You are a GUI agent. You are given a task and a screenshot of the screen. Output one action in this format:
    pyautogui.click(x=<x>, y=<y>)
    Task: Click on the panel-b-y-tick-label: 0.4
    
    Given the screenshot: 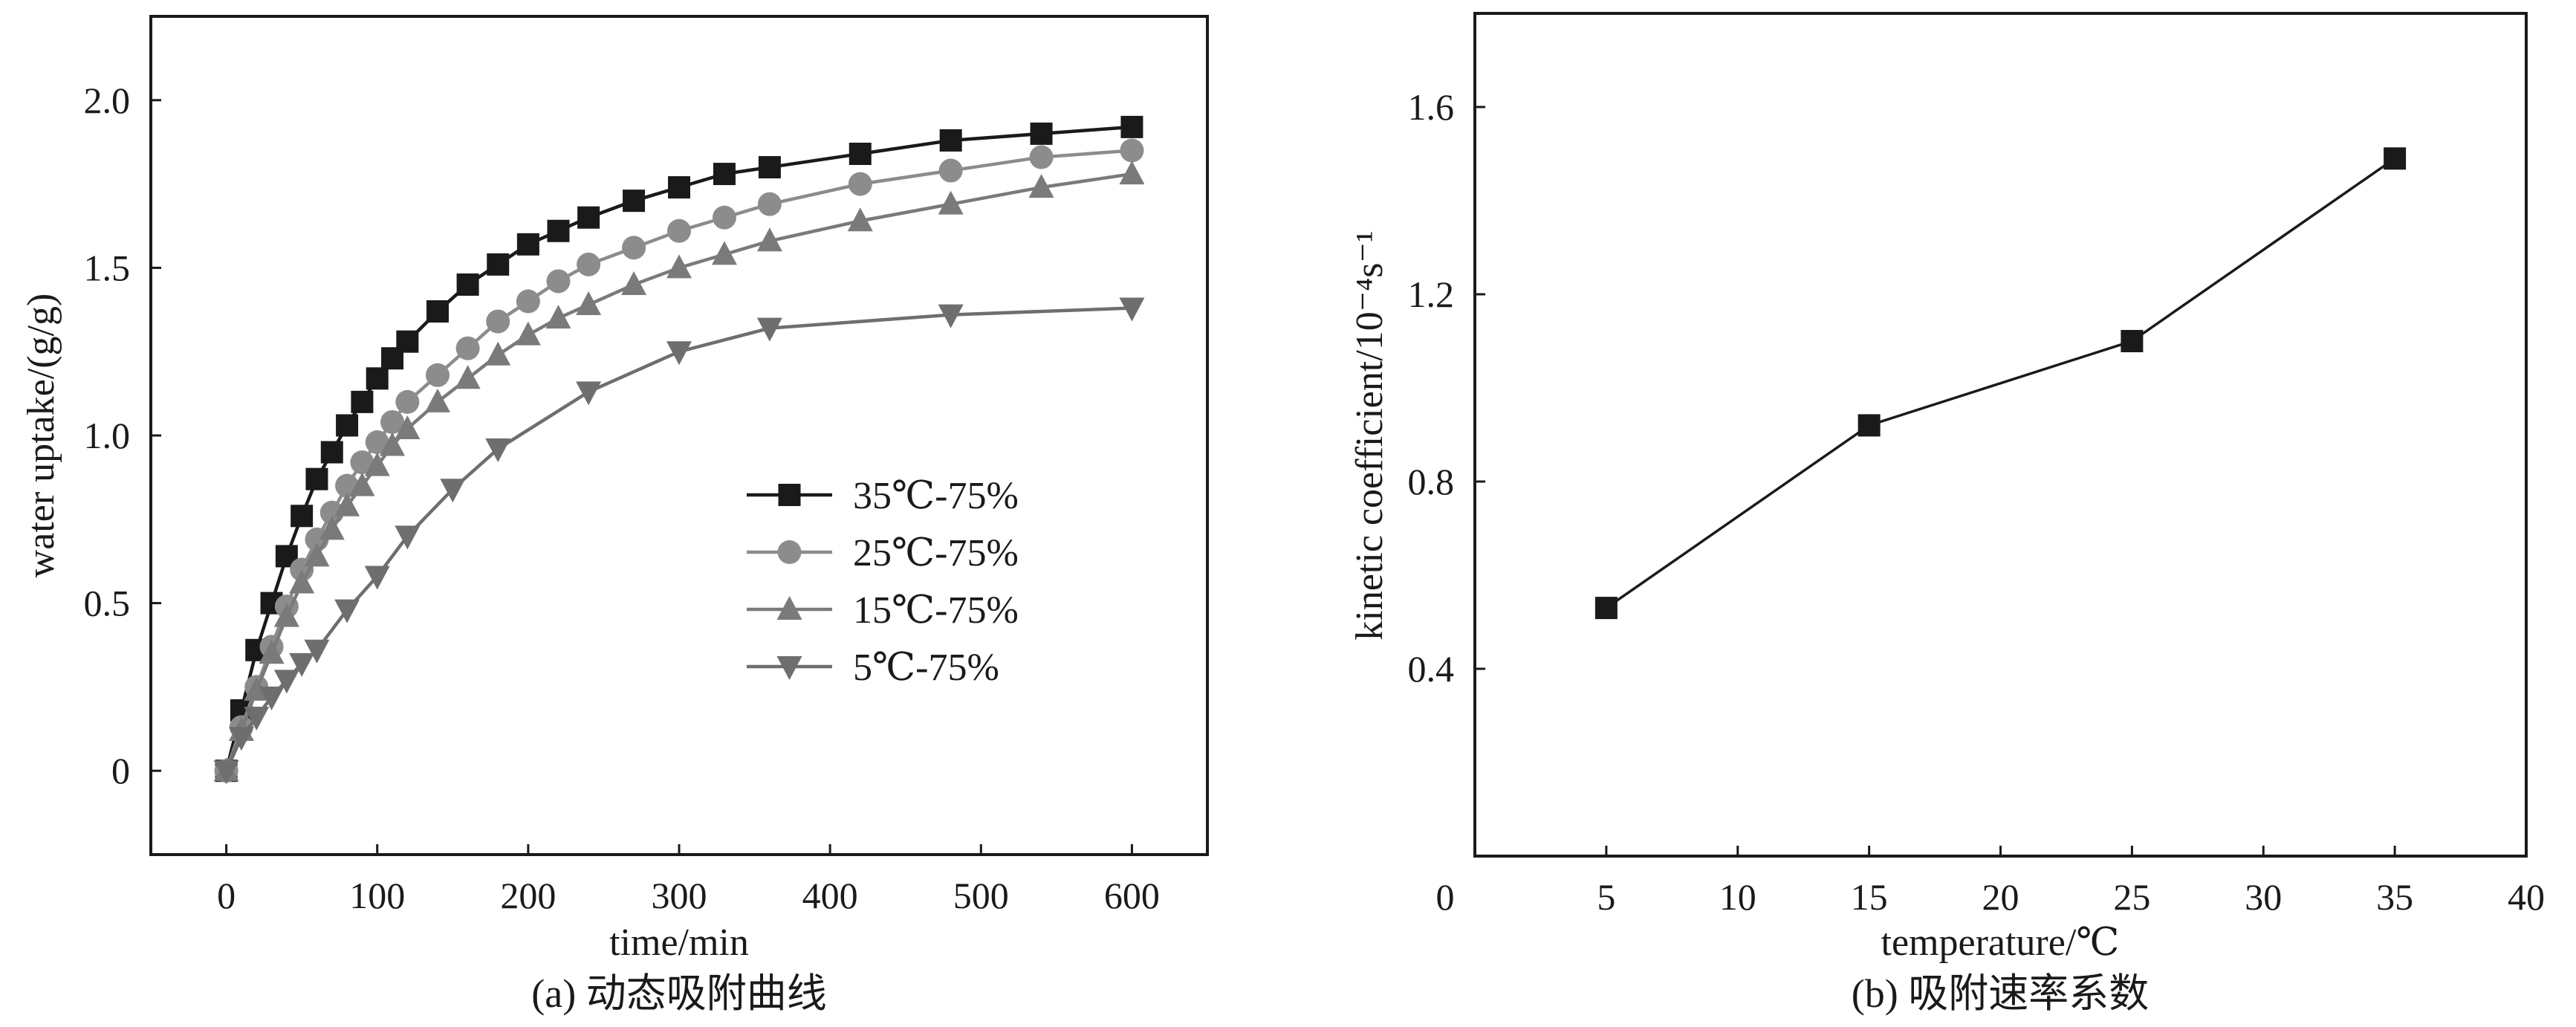 What is the action you would take?
    pyautogui.click(x=1431, y=669)
    